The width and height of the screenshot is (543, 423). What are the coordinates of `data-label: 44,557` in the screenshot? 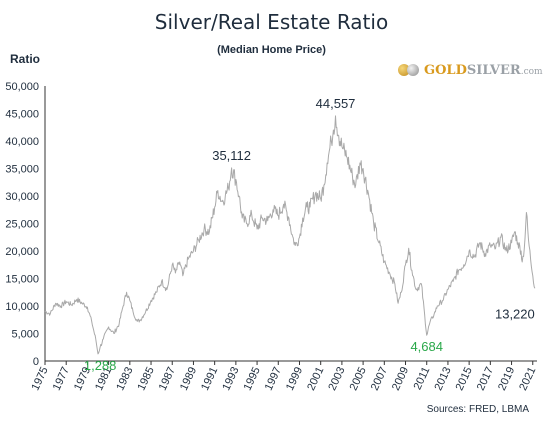 It's located at (336, 103).